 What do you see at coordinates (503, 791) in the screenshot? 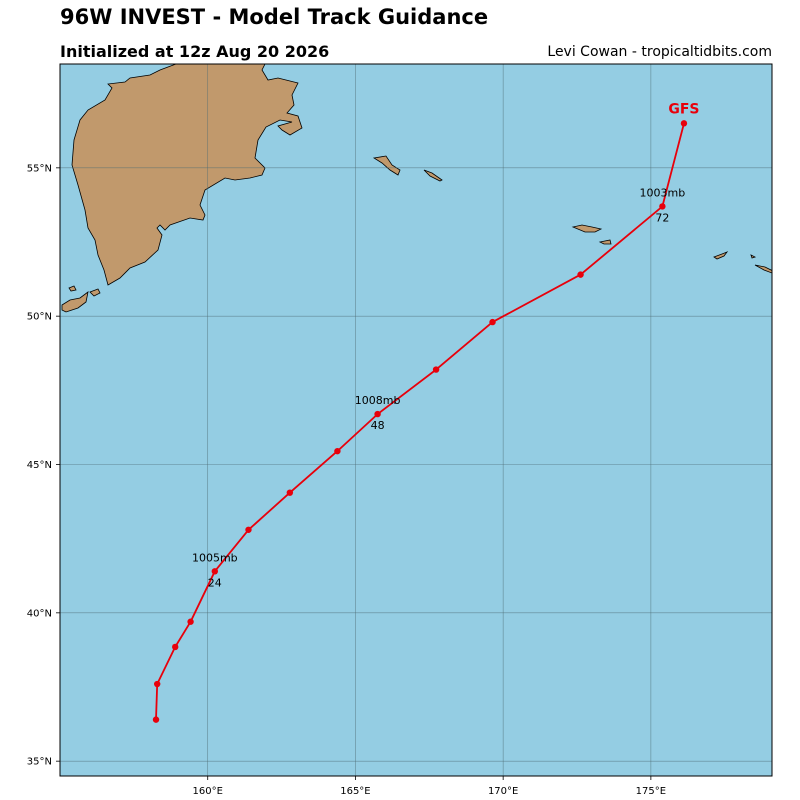
I see `x-tick-label: 170°E` at bounding box center [503, 791].